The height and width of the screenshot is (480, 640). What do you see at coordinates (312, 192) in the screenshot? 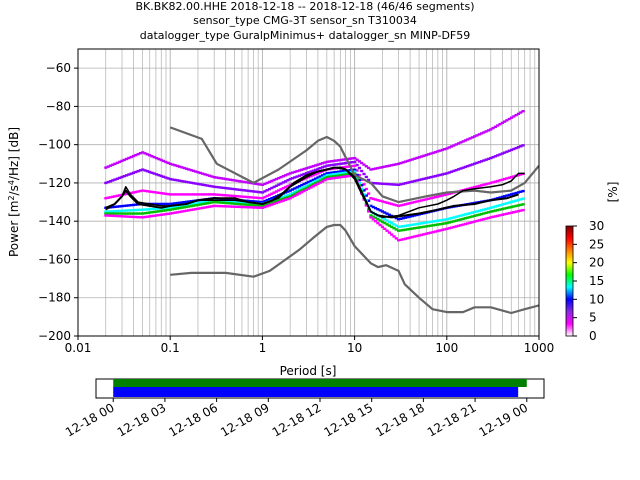
I see `mean-curve` at bounding box center [312, 192].